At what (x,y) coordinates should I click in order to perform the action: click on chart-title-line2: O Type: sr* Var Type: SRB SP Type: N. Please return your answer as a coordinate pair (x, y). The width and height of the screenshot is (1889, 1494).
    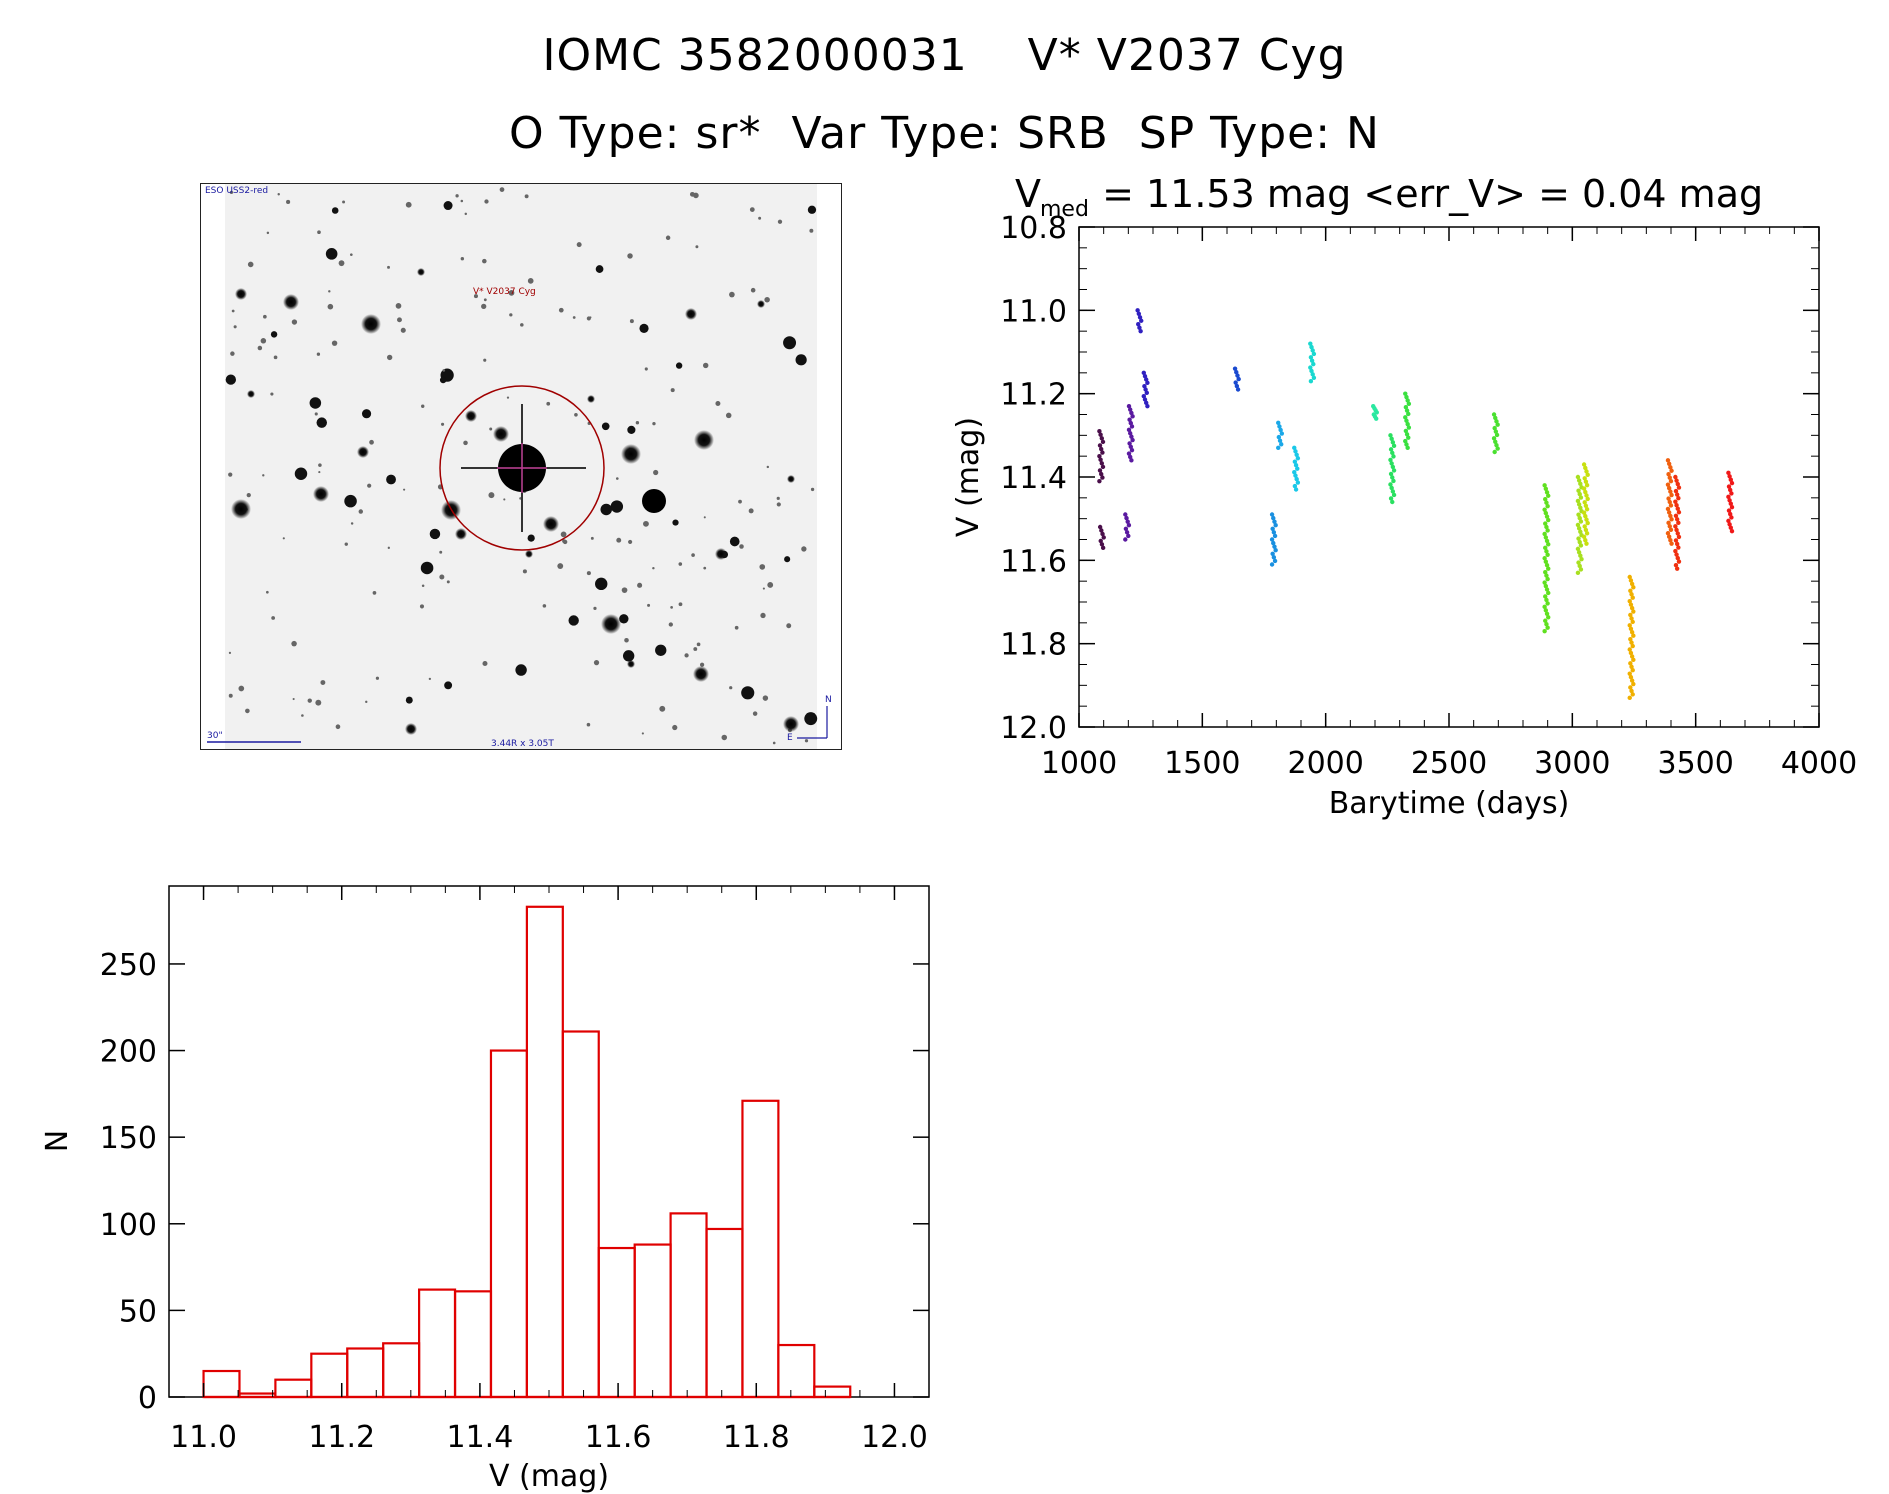
    Looking at the image, I should click on (944, 133).